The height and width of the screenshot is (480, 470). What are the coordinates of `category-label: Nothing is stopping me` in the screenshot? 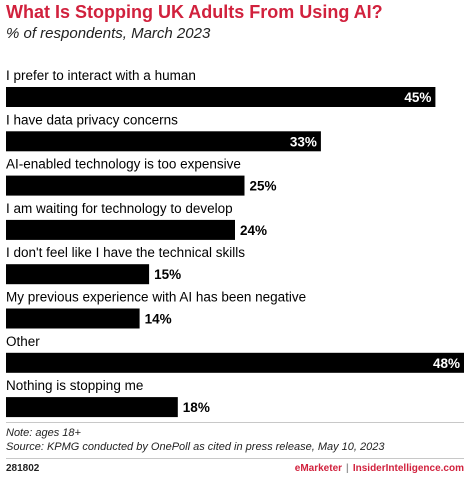 It's located at (74, 385).